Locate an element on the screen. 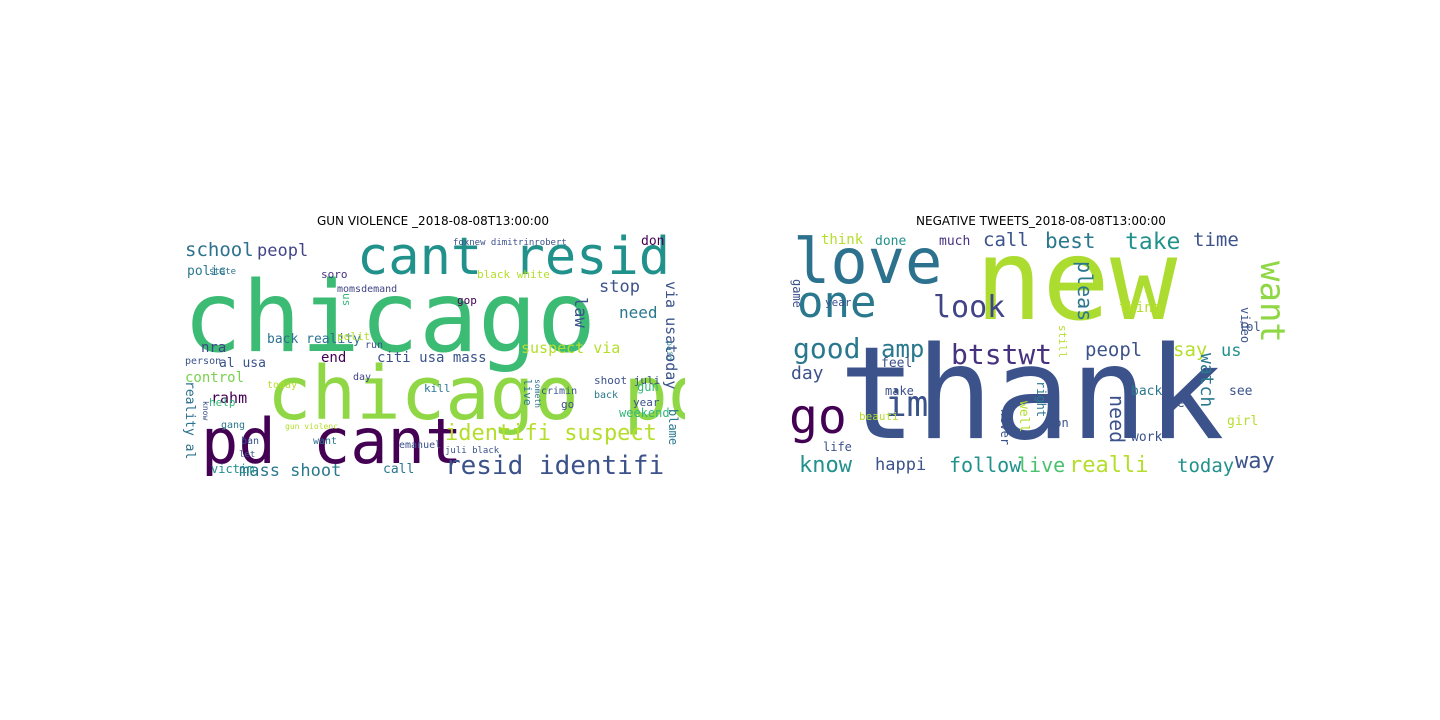 The width and height of the screenshot is (1440, 720). cloud-word: identifi suspect is located at coordinates (551, 433).